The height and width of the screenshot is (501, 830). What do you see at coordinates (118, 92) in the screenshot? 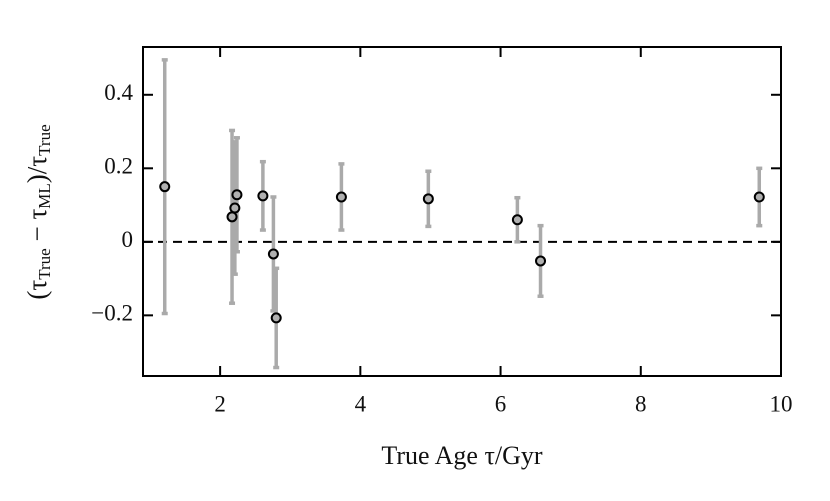
I see `y-tick-label: 0.4` at bounding box center [118, 92].